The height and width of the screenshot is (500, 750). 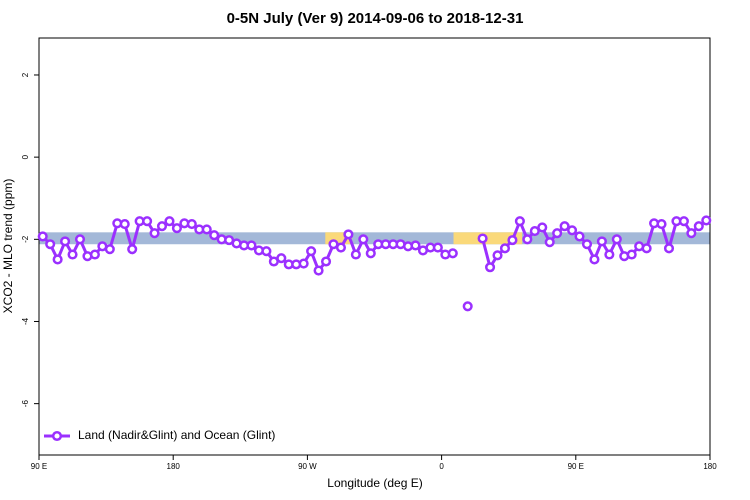 I want to click on x-tick-label: 90 W, so click(x=307, y=466).